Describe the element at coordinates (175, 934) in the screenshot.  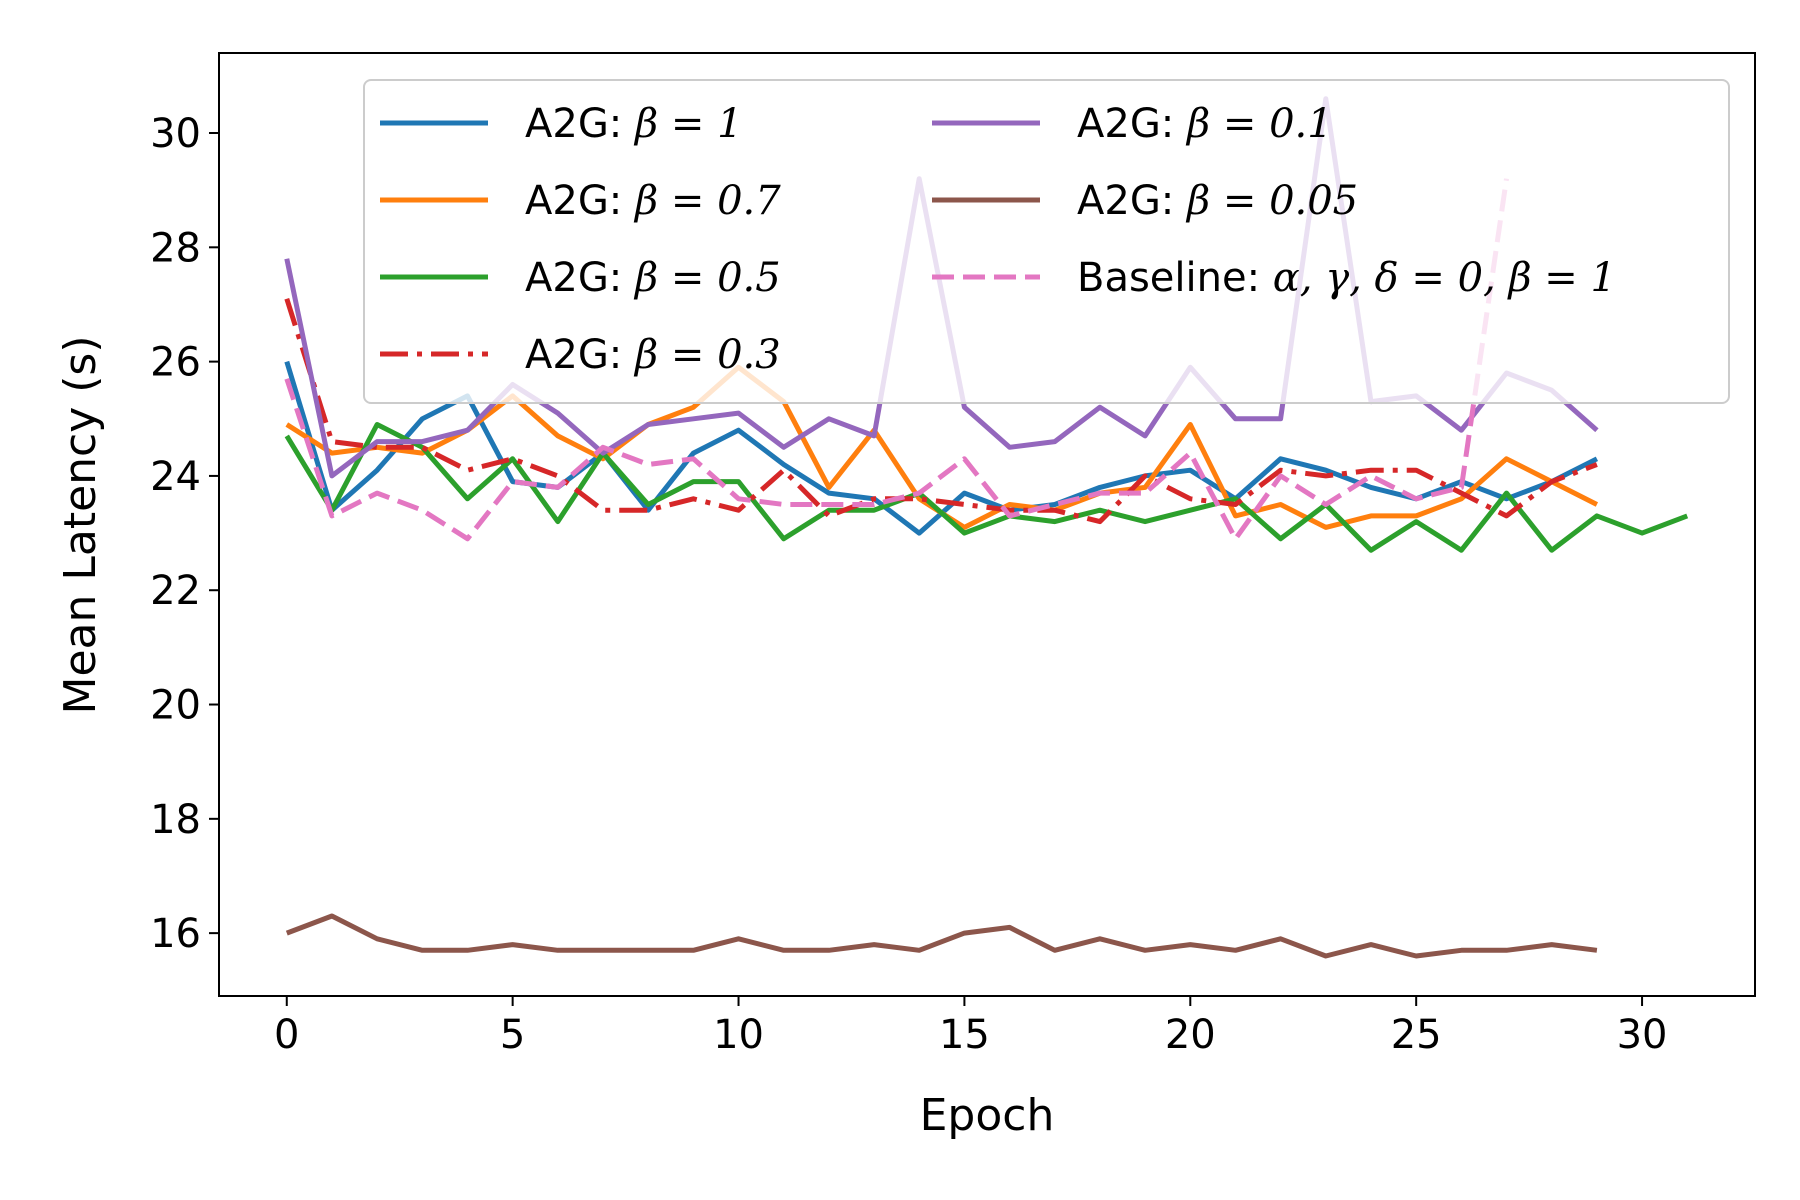
I see `y-tick-label: 16` at that location.